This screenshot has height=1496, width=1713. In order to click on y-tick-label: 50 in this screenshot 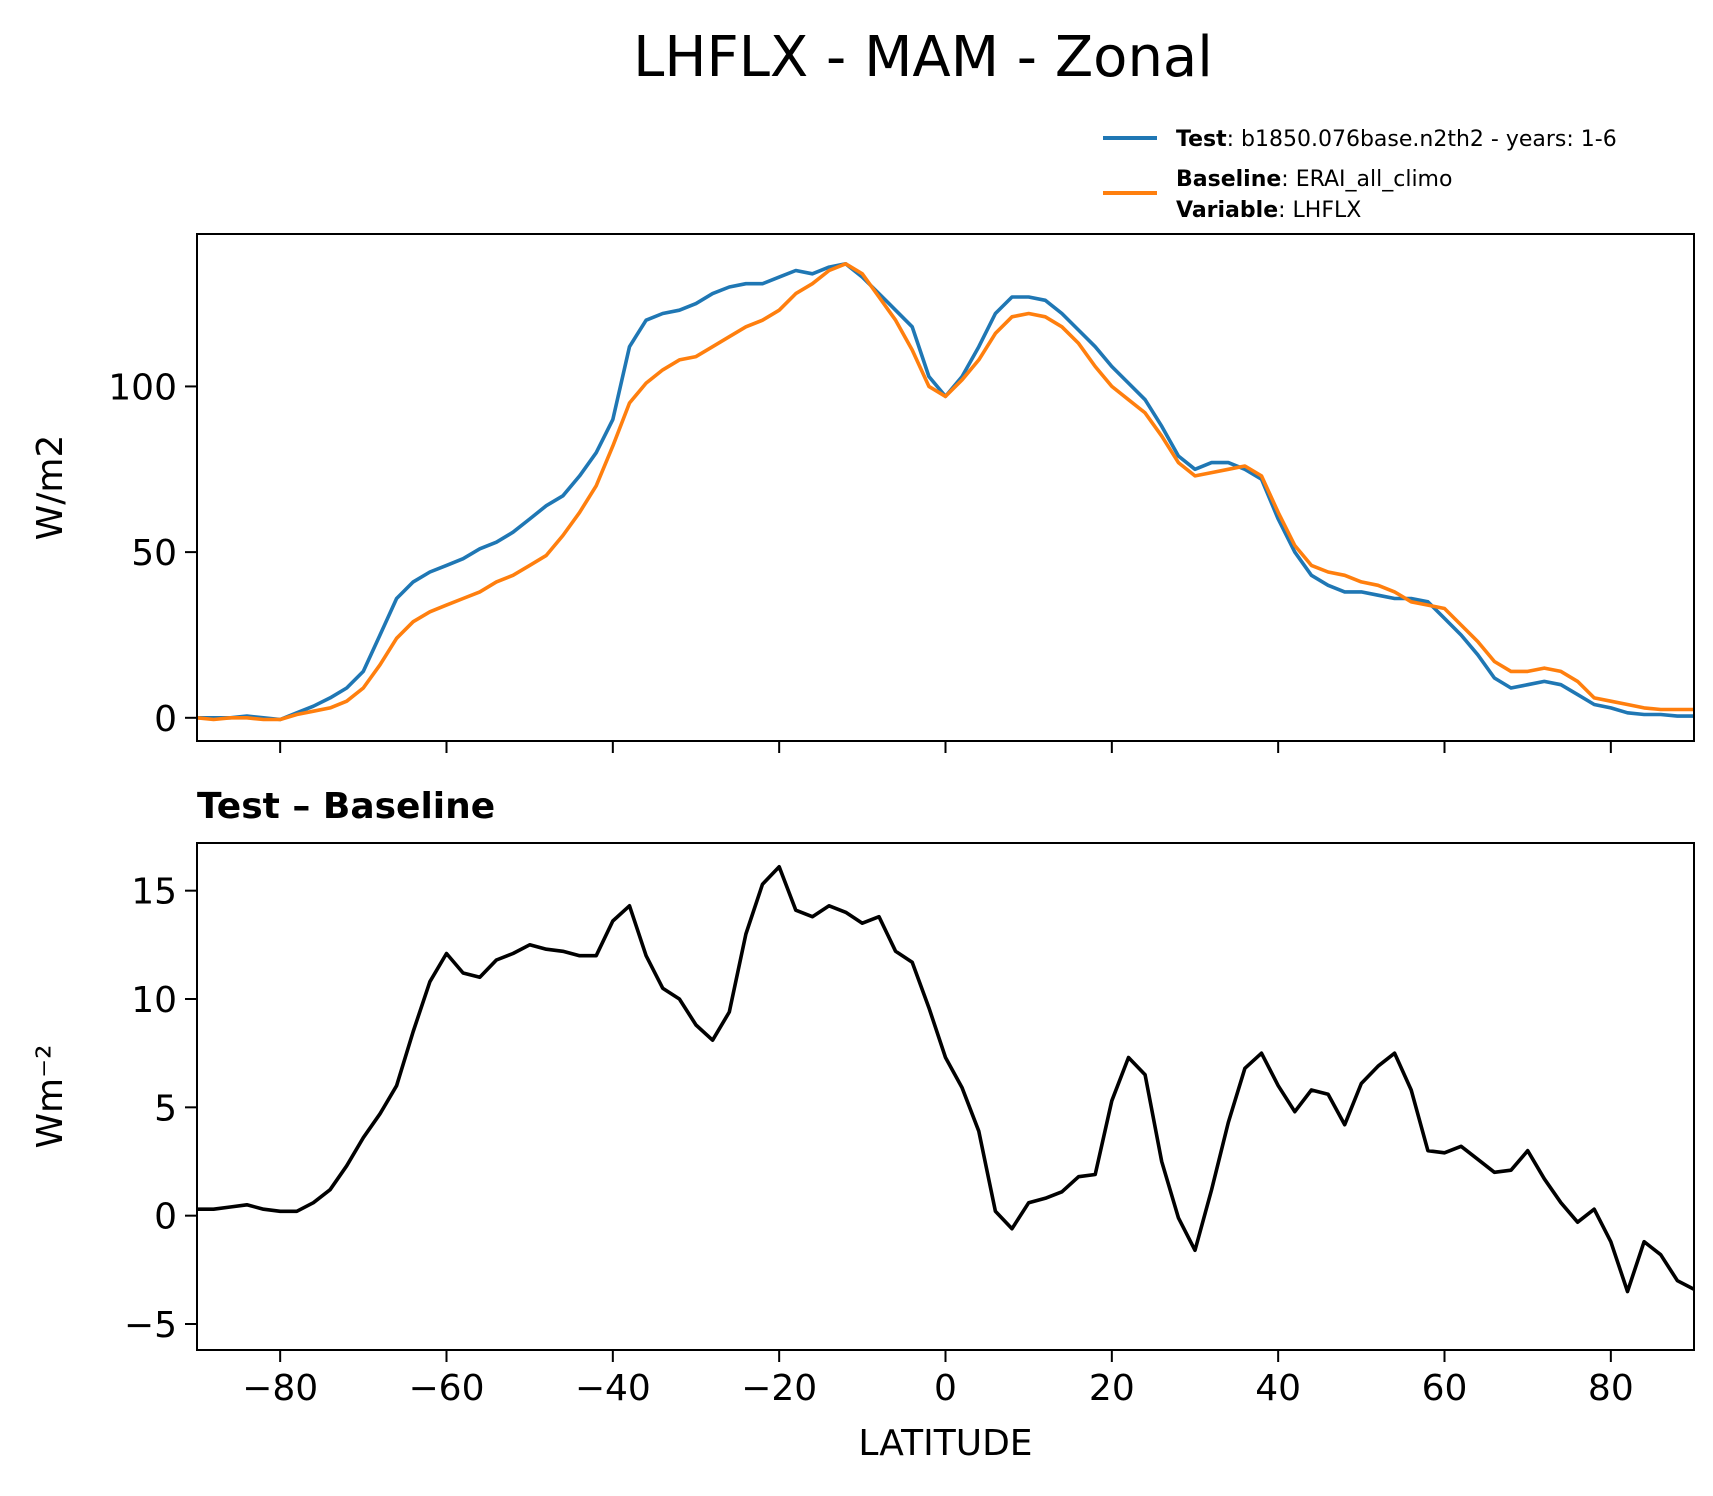, I will do `click(154, 553)`.